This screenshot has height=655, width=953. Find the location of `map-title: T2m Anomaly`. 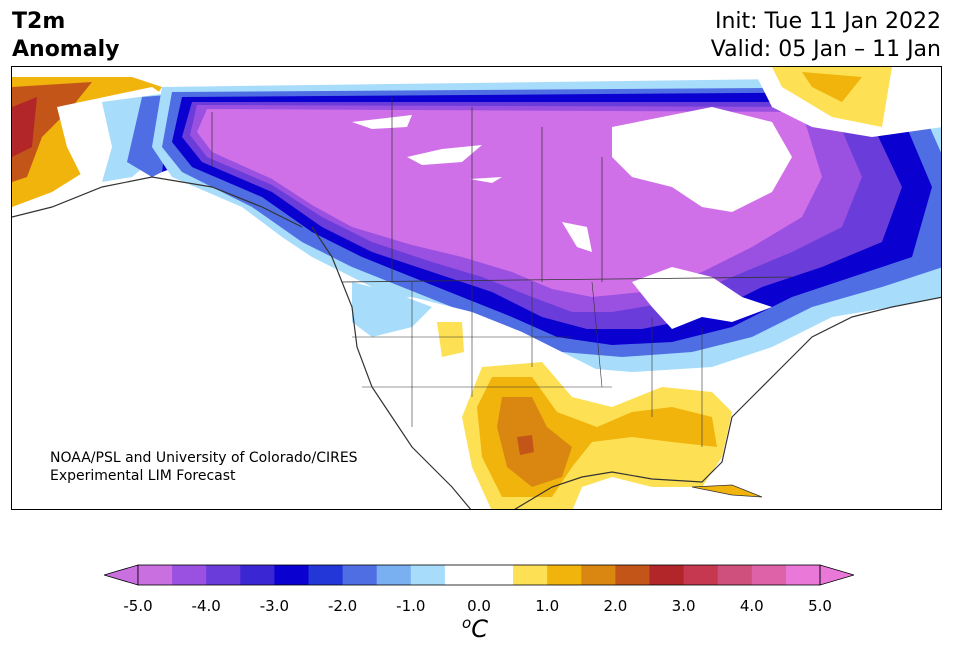

map-title: T2m Anomaly is located at coordinates (65, 36).